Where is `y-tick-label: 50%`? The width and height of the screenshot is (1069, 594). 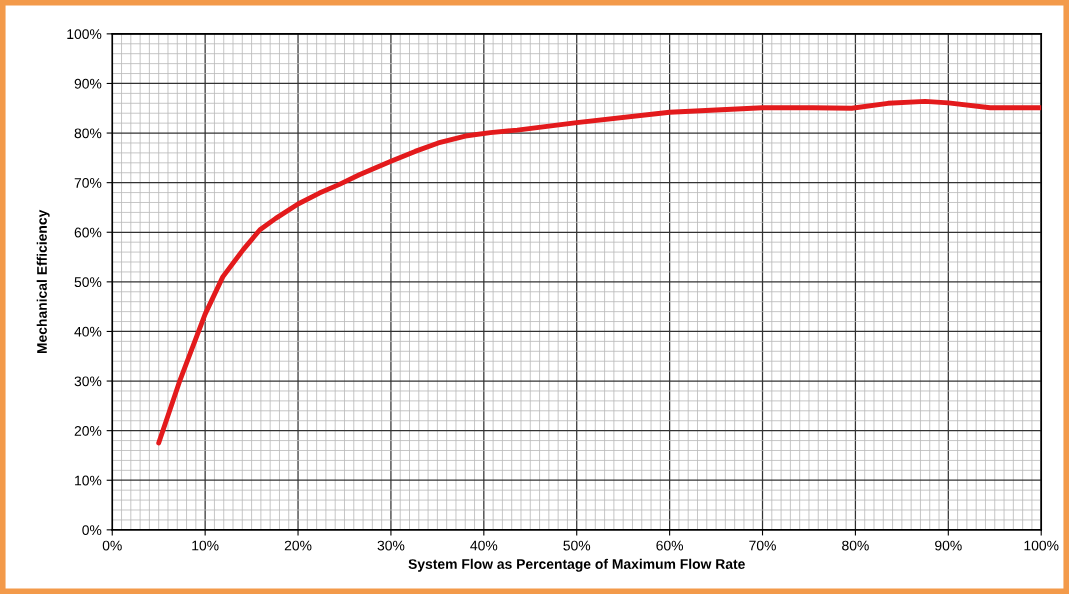
y-tick-label: 50% is located at coordinates (88, 282).